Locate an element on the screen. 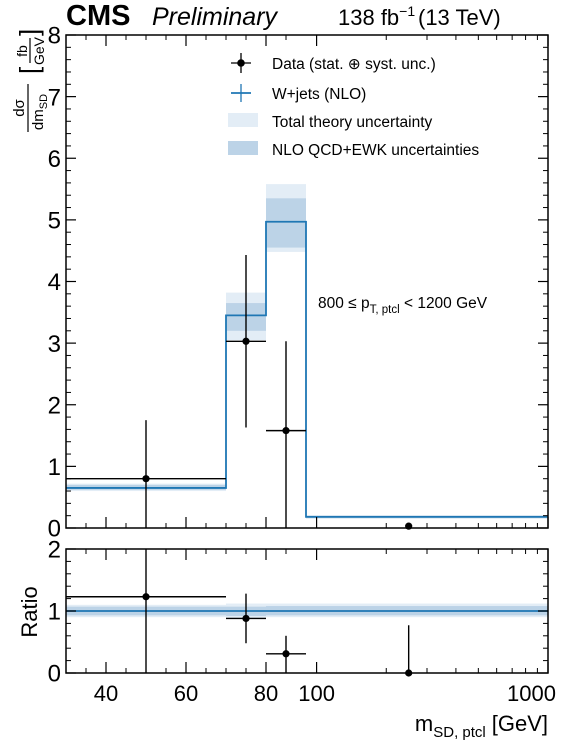 This screenshot has height=742, width=580. legend-entry-total: Total theory uncertainty is located at coordinates (330, 122).